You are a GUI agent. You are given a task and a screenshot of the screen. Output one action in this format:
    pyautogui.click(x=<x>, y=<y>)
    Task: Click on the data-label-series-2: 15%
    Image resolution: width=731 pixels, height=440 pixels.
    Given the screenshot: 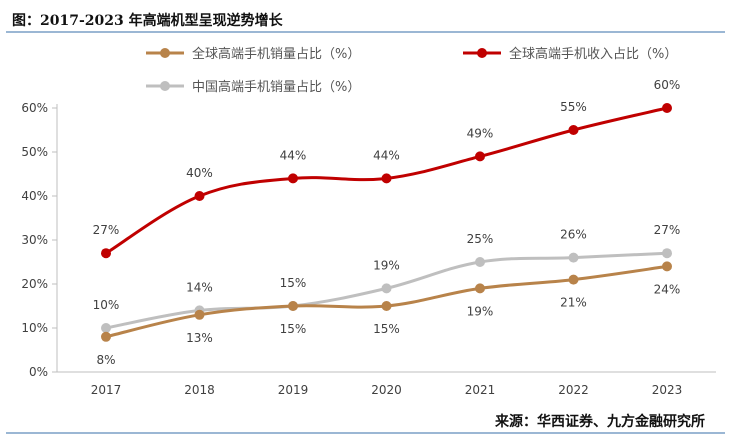 What is the action you would take?
    pyautogui.click(x=293, y=283)
    